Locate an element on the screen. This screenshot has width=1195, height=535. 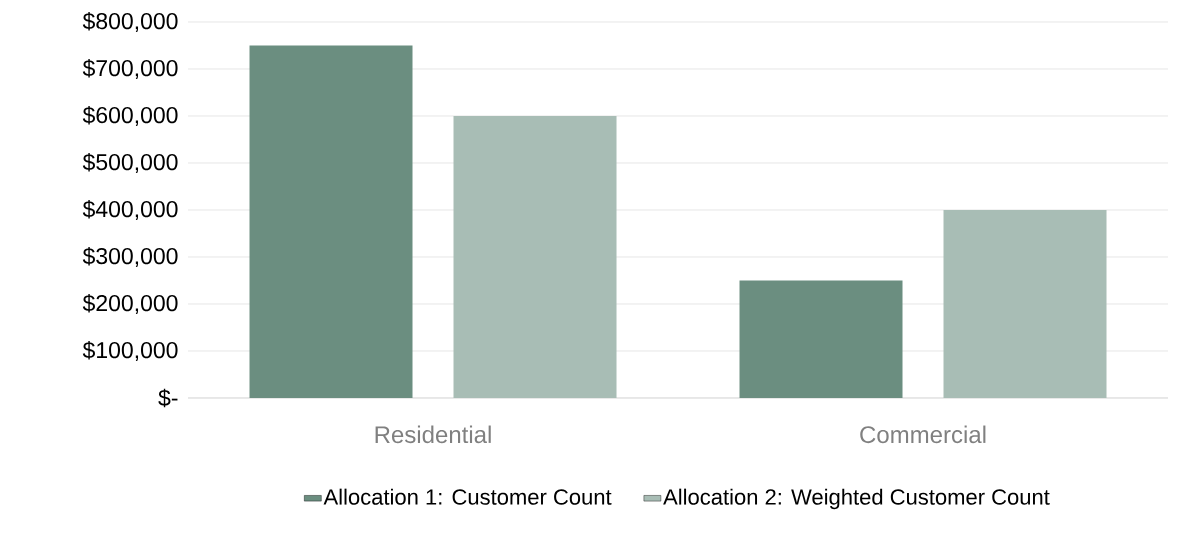
x-tick-label: Commercial is located at coordinates (923, 434).